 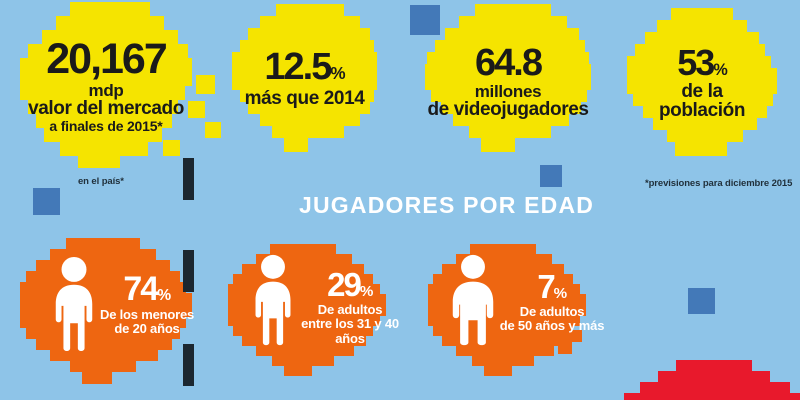 I want to click on decor-bar-middle, so click(x=188, y=271).